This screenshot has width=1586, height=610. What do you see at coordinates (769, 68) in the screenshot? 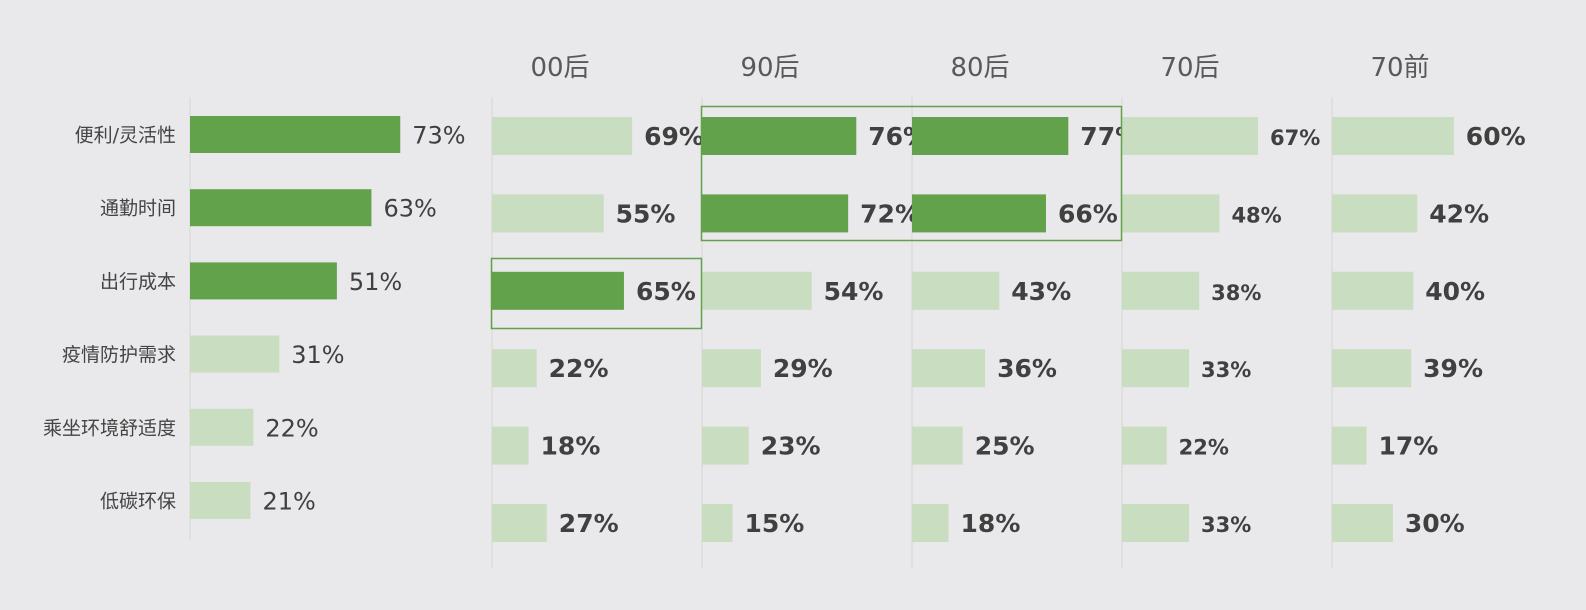
I see `panel-title: 90后` at bounding box center [769, 68].